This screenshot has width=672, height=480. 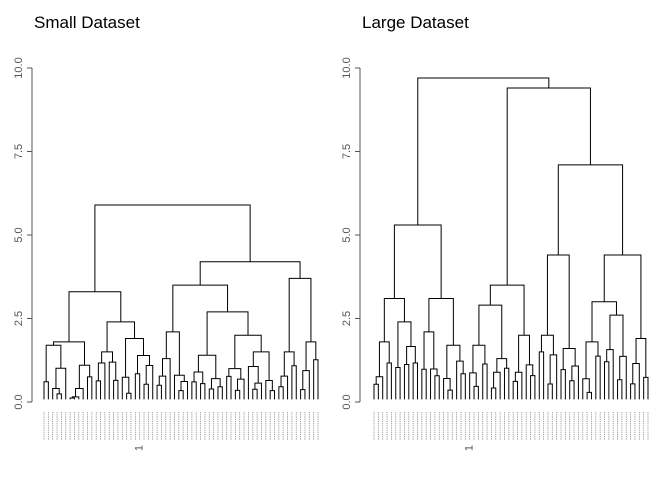 What do you see at coordinates (347, 67) in the screenshot?
I see `y-tick-label: 10.0` at bounding box center [347, 67].